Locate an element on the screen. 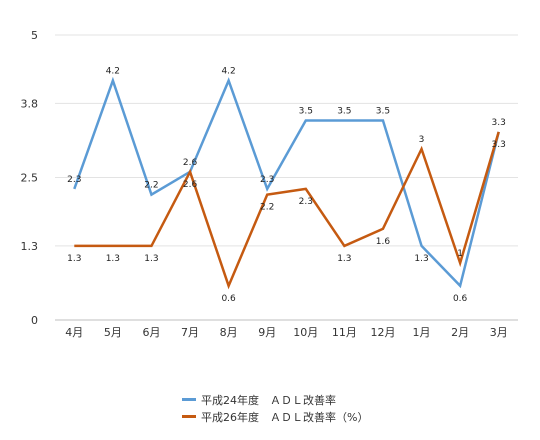 The image size is (540, 440). x-tick-label: 8月 is located at coordinates (229, 332).